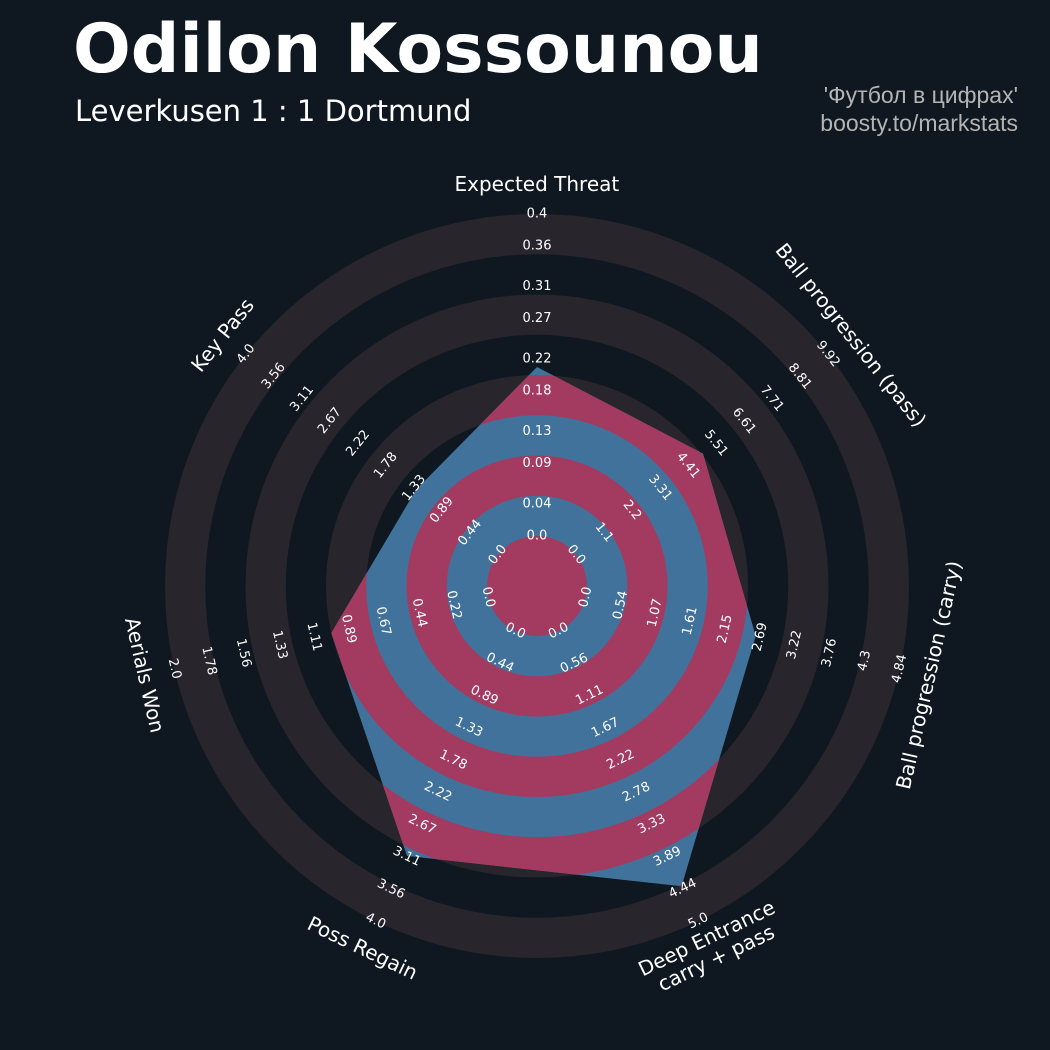 The image size is (1050, 1050). What do you see at coordinates (537, 431) in the screenshot?
I see `tick-label: 0.13` at bounding box center [537, 431].